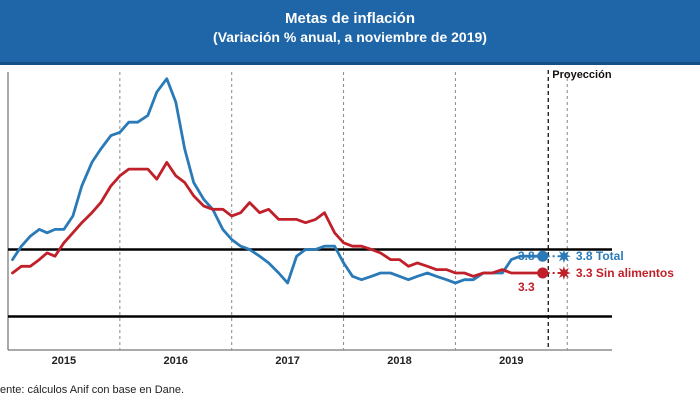 This screenshot has width=700, height=420. Describe the element at coordinates (64, 361) in the screenshot. I see `x-tick-label: 2015` at that location.